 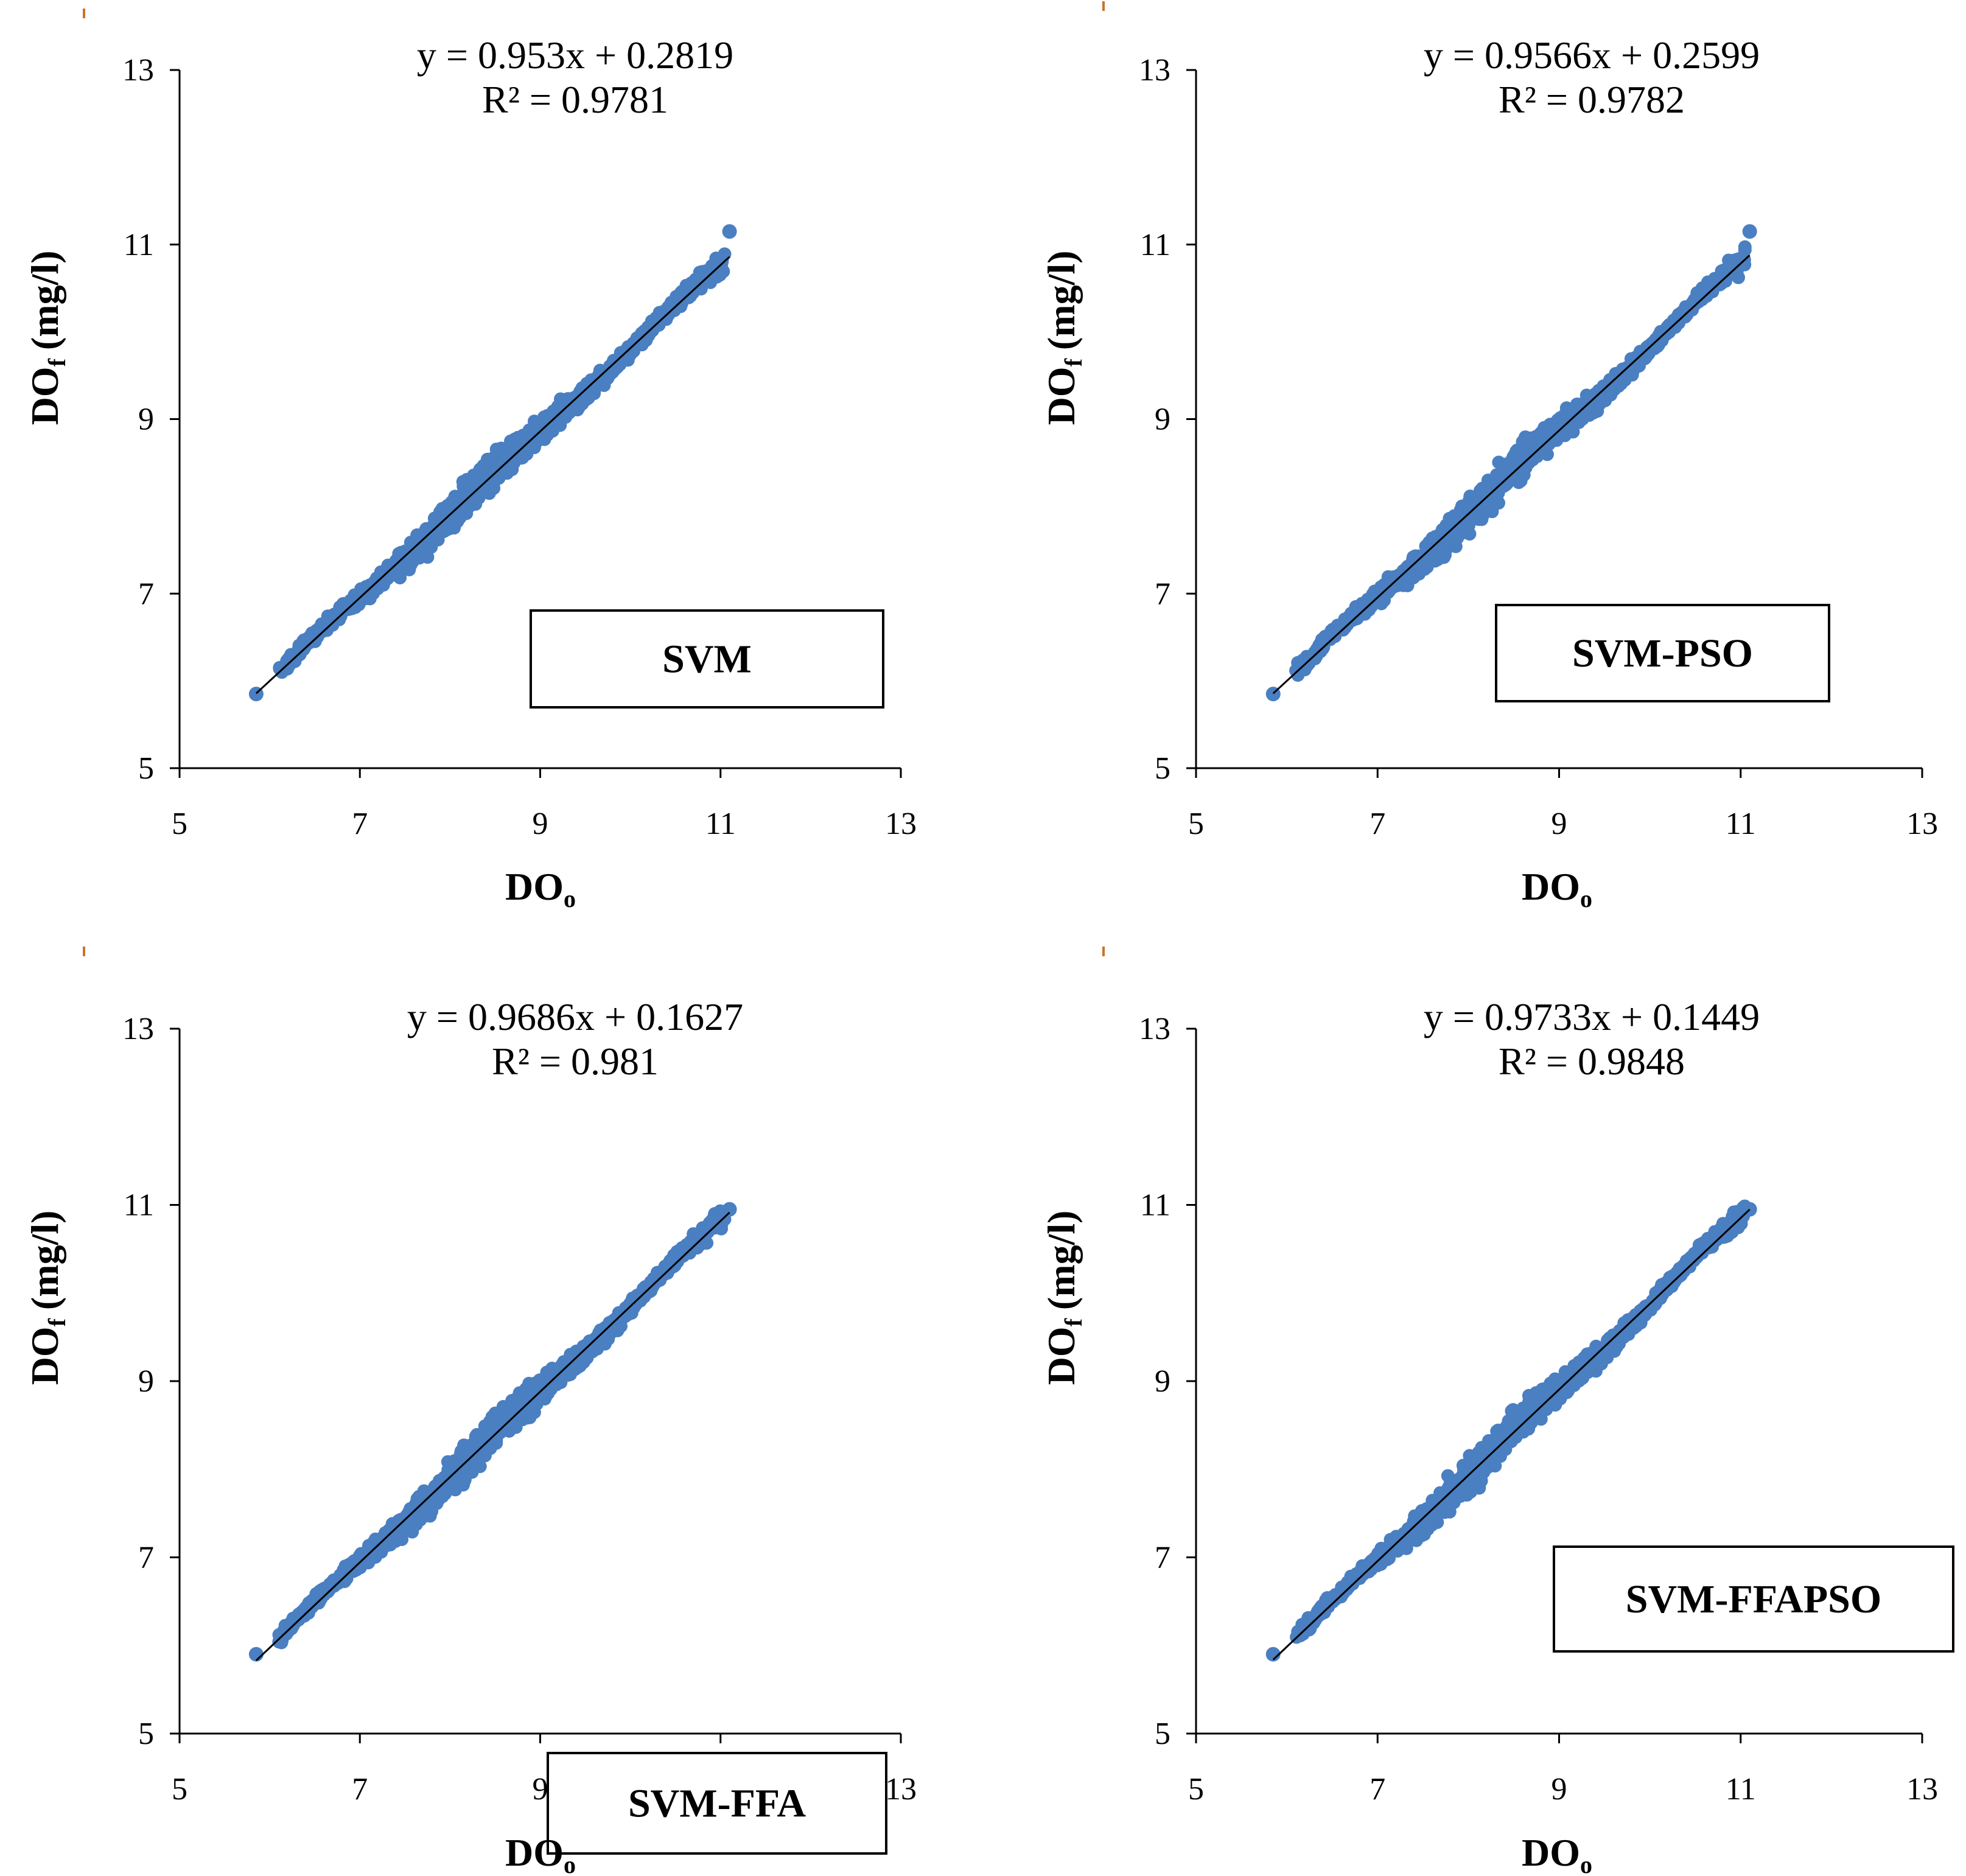 What do you see at coordinates (720, 824) in the screenshot?
I see `x-tick-label: 11` at bounding box center [720, 824].